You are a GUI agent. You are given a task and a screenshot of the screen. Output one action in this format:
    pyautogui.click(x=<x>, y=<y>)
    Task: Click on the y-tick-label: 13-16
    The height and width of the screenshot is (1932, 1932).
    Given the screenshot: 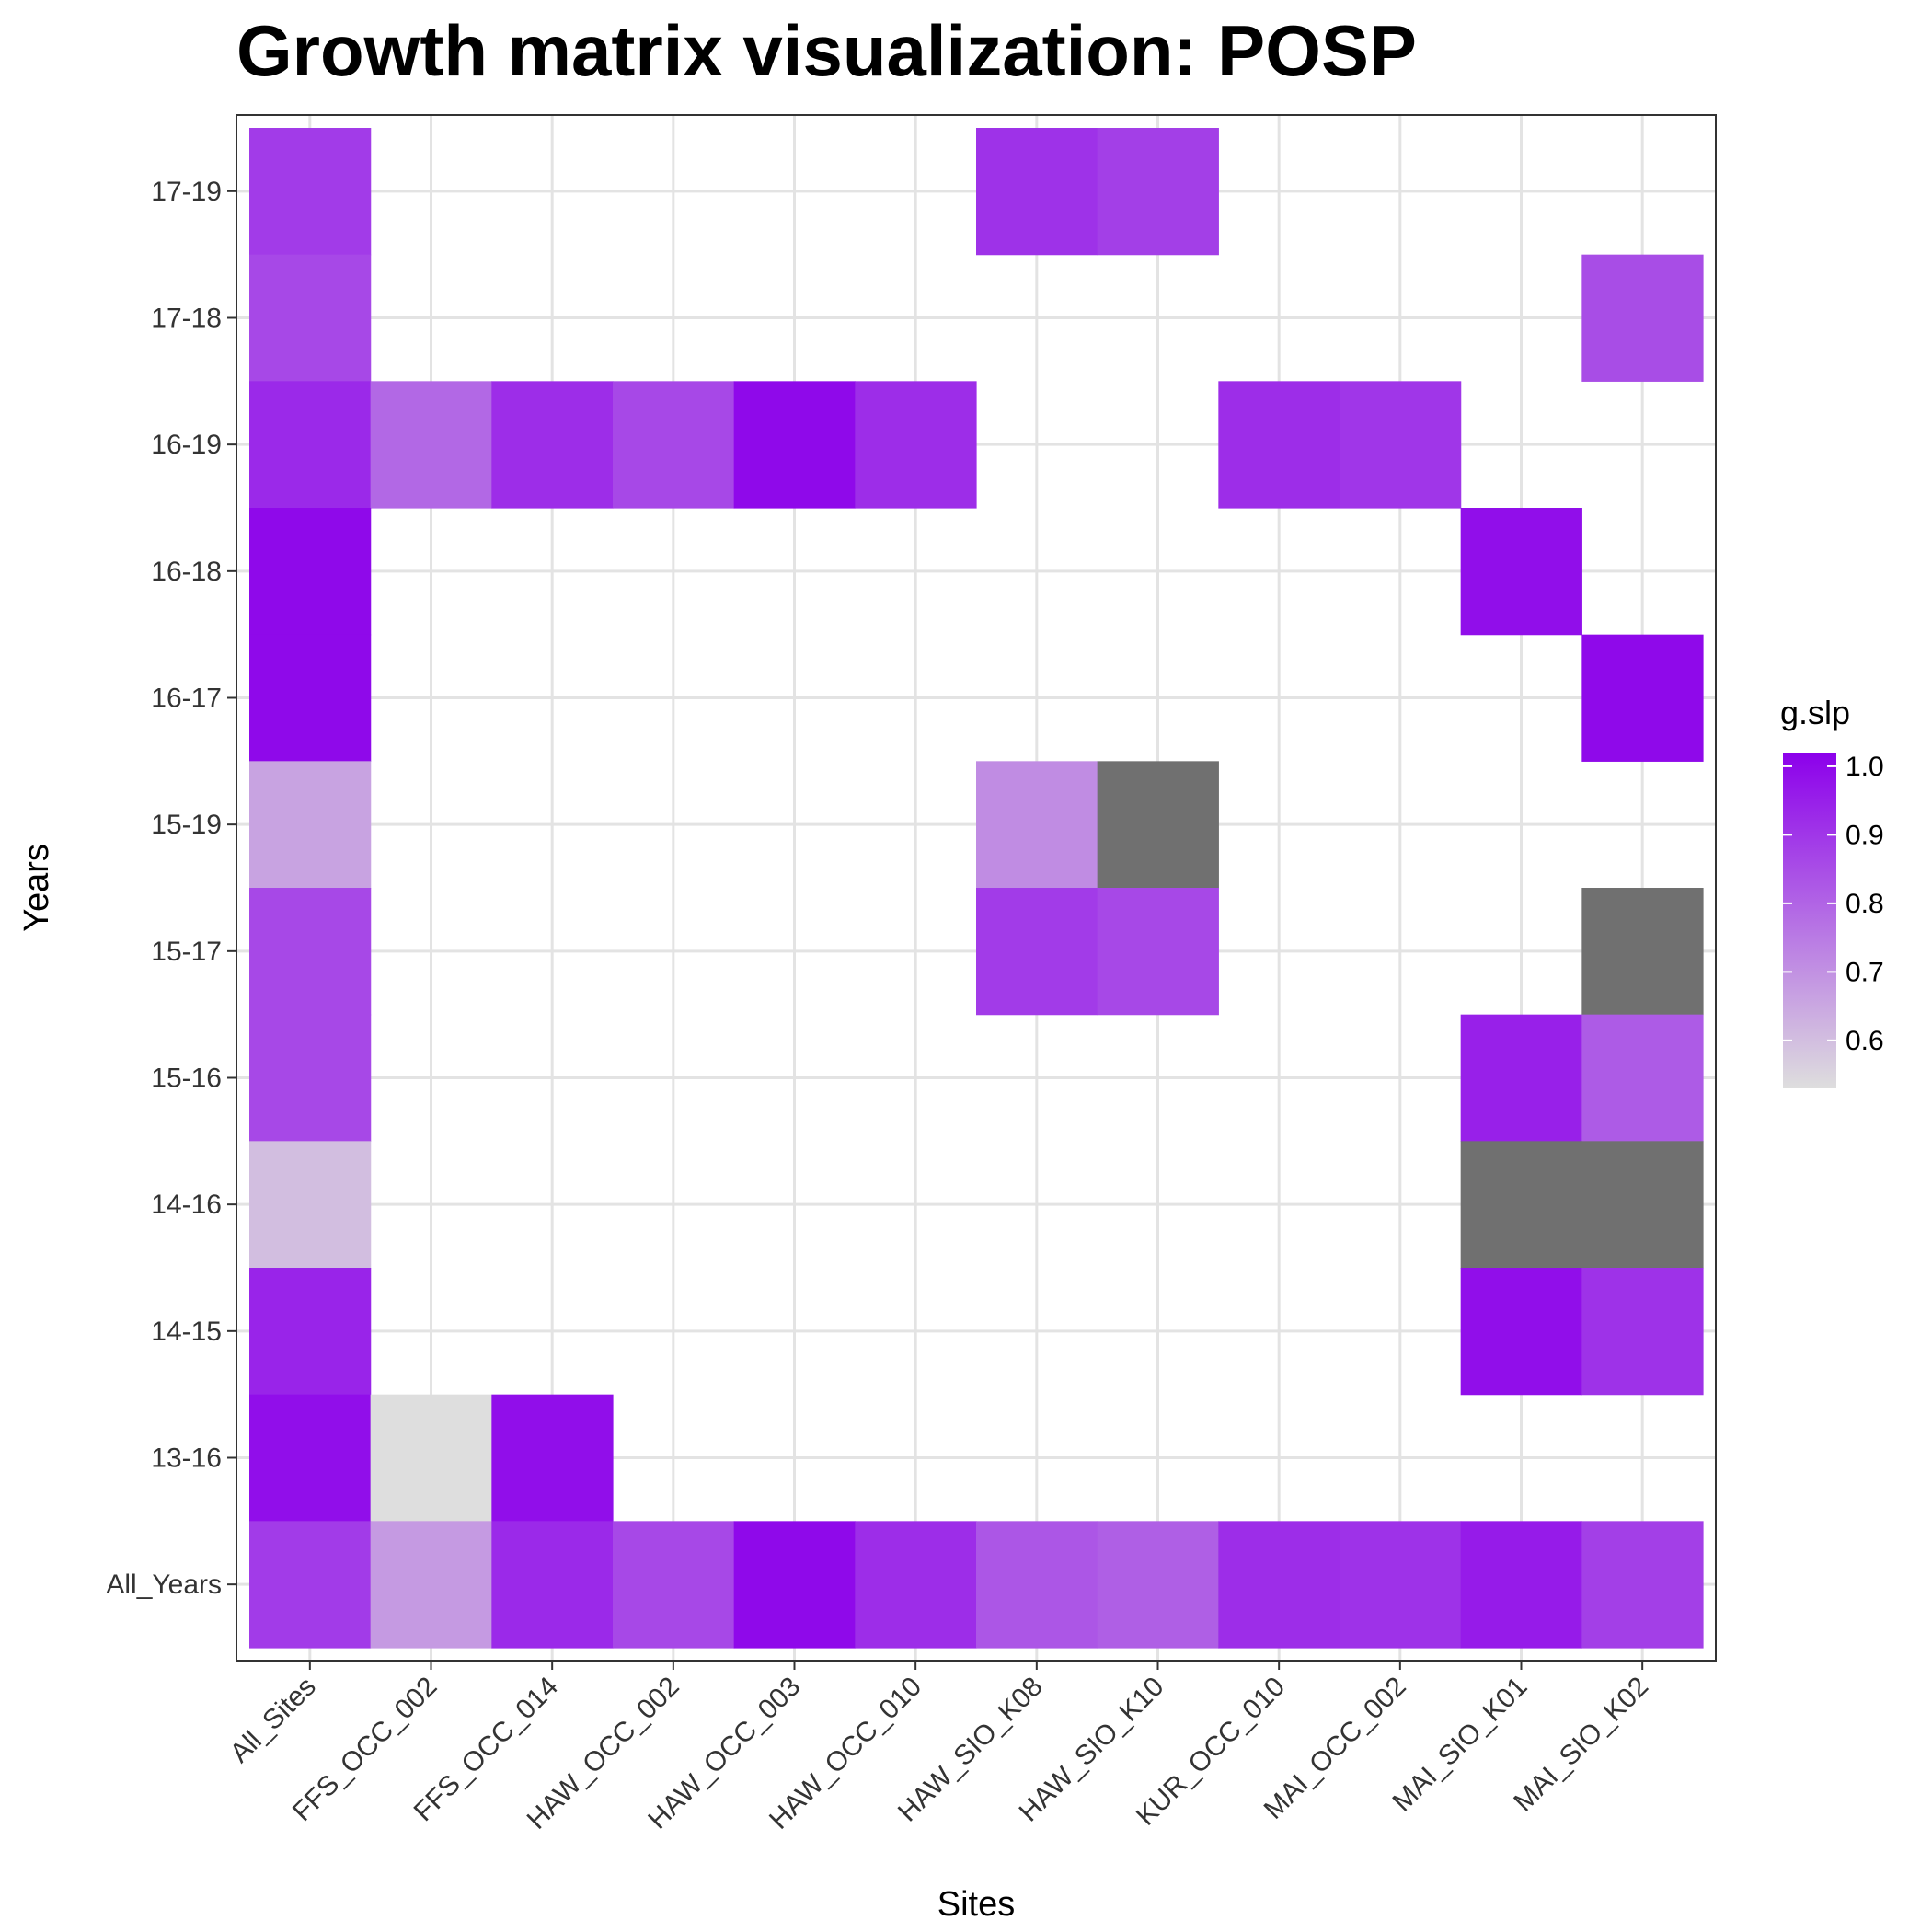 What is the action you would take?
    pyautogui.click(x=186, y=1458)
    